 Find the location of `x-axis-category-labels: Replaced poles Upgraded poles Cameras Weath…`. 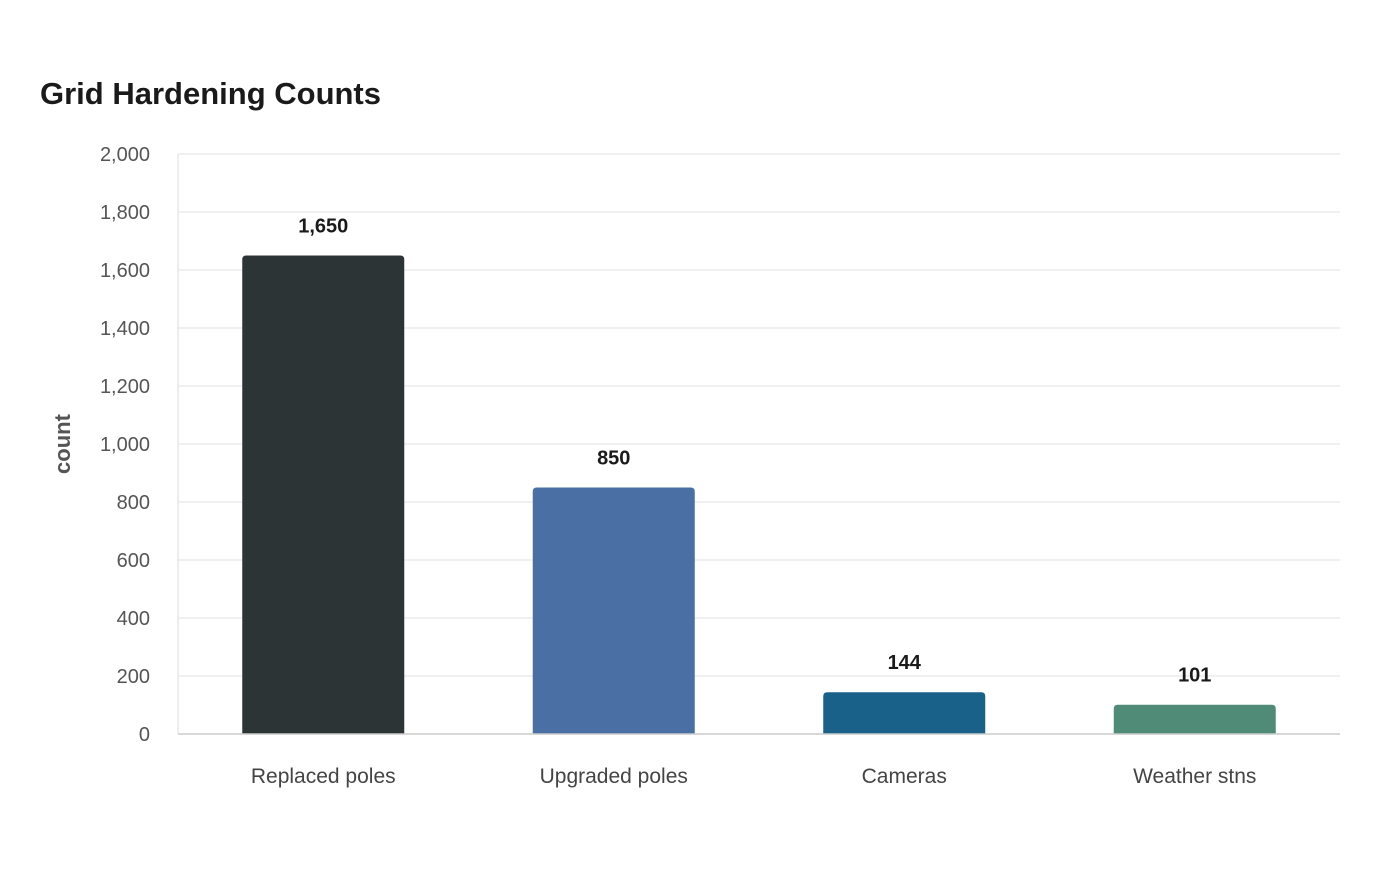

x-axis-category-labels: Replaced poles Upgraded poles Cameras Weath… is located at coordinates (754, 776).